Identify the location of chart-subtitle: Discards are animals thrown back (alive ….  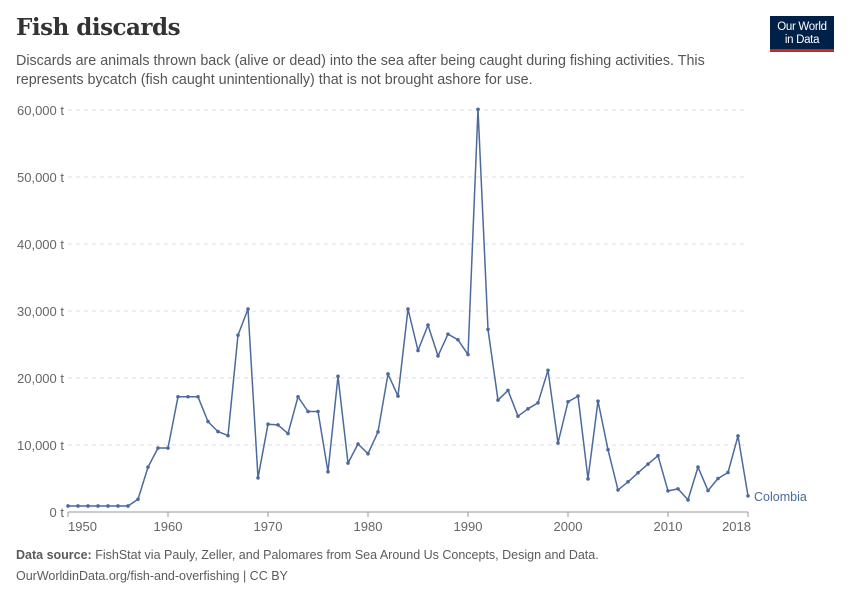
(360, 70).